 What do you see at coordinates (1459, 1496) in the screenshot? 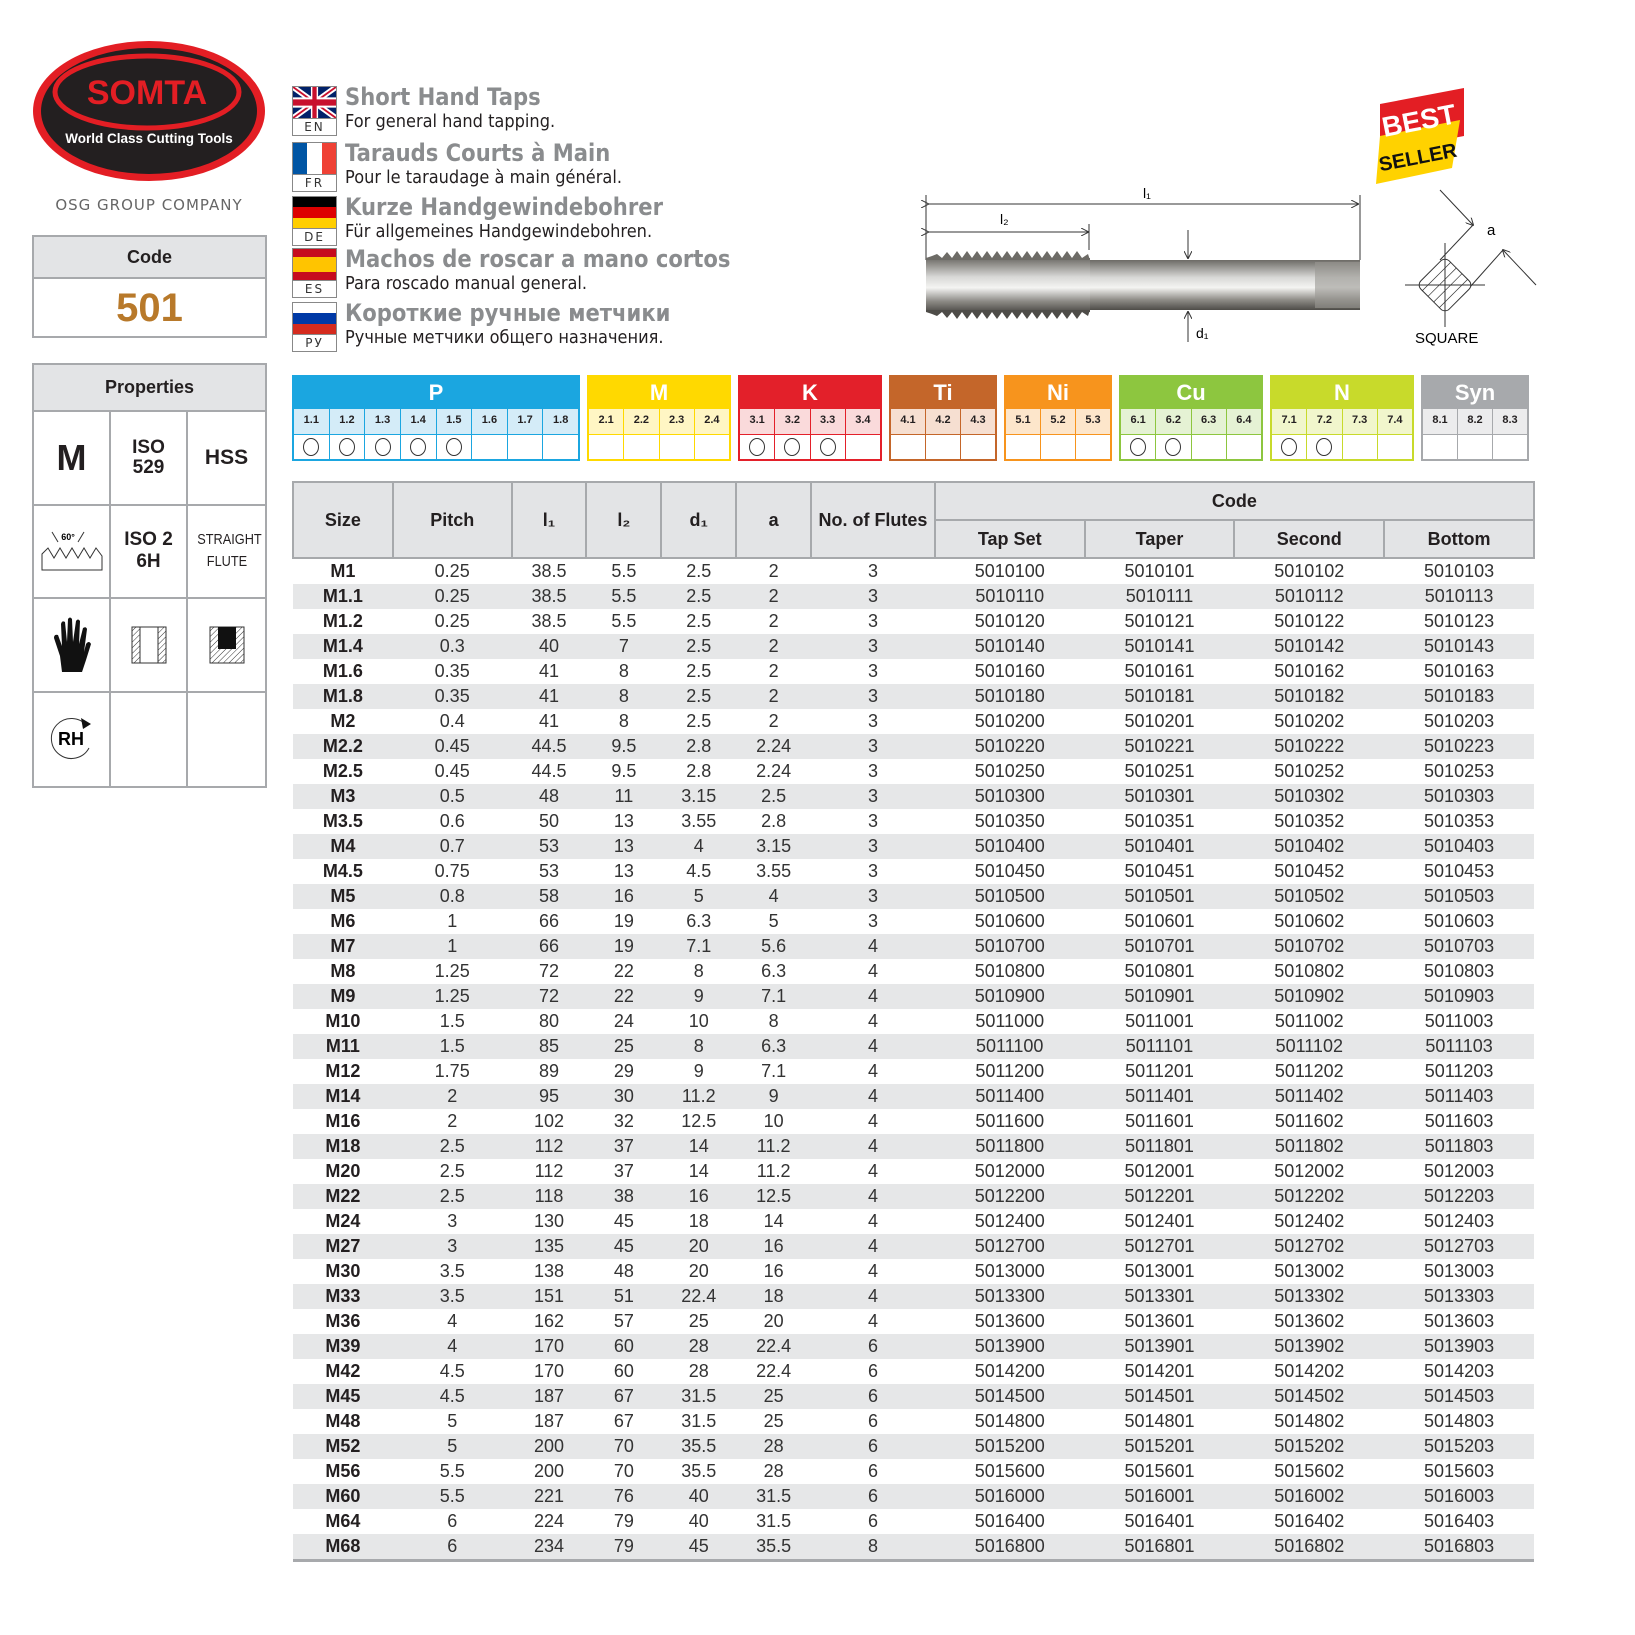
I see `cell-bottom: 5016003` at bounding box center [1459, 1496].